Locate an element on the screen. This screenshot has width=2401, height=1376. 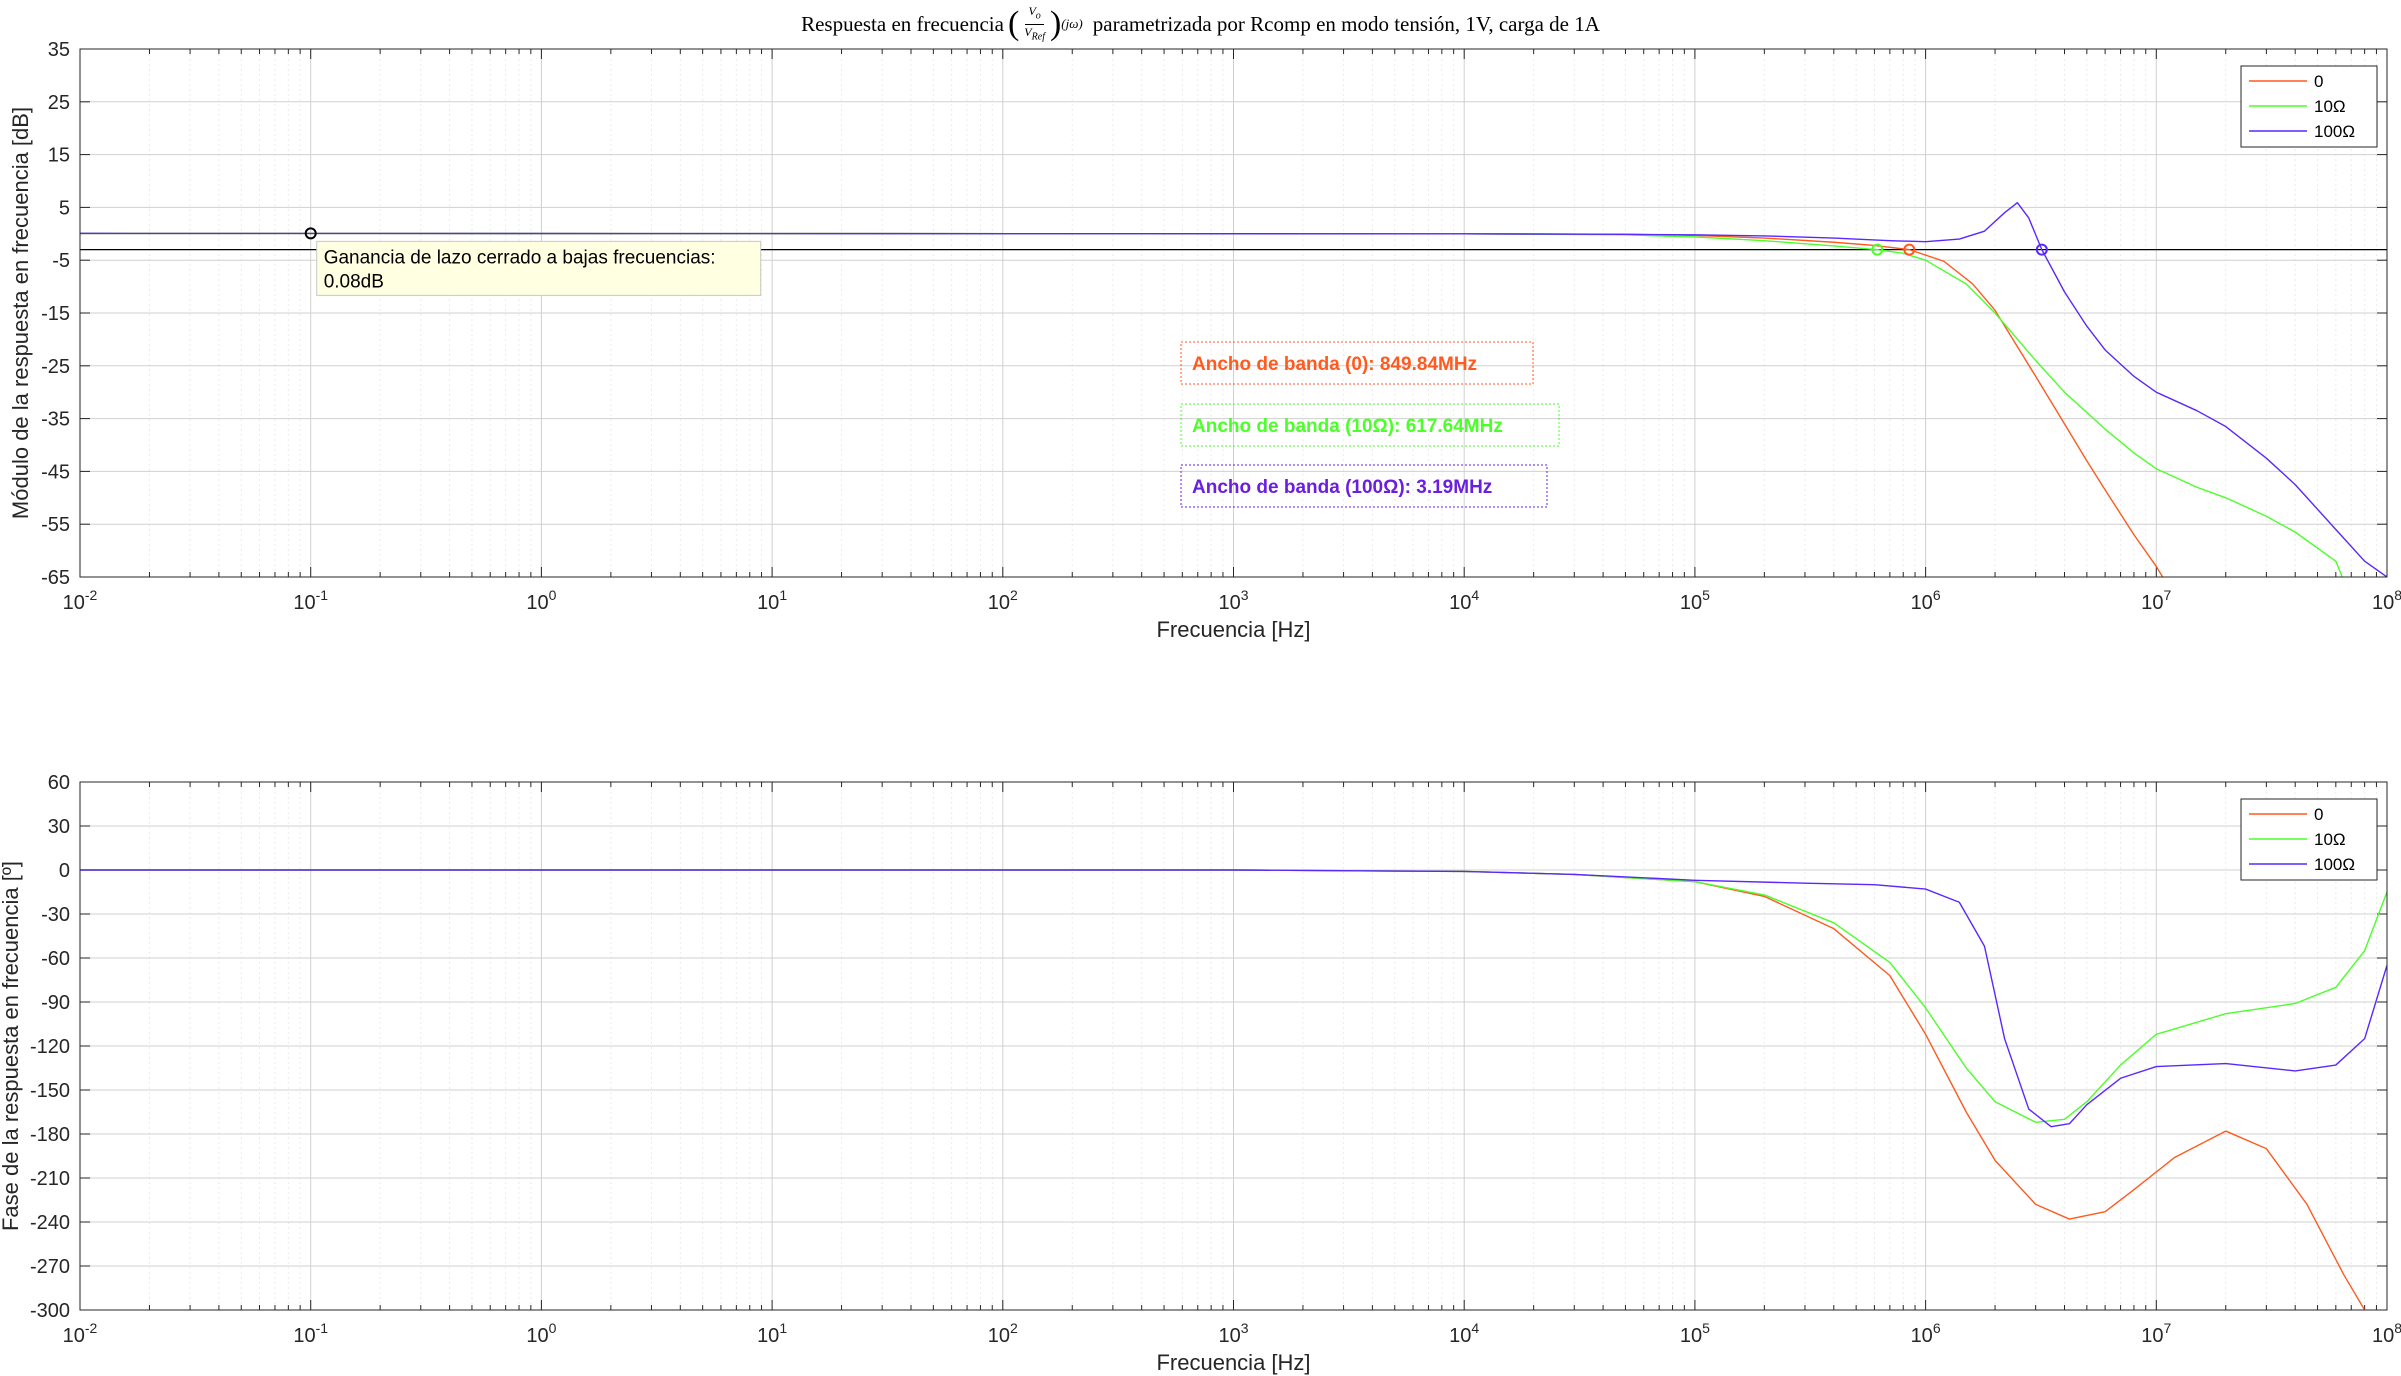
y-tick-label: -270 is located at coordinates (50, 1267).